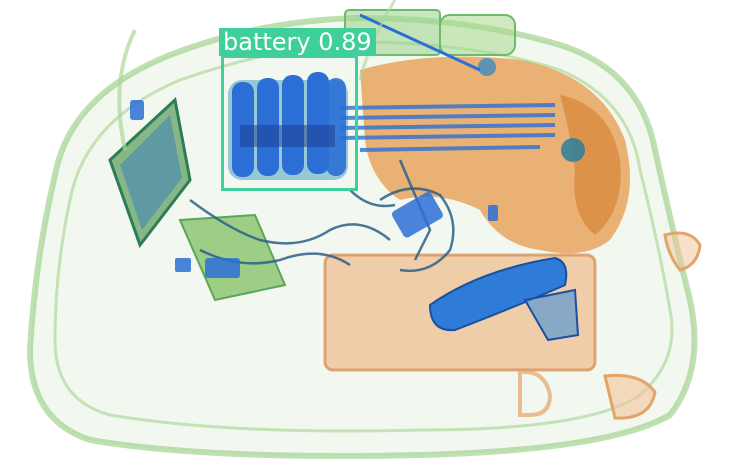 The height and width of the screenshot is (464, 756). Describe the element at coordinates (504, 299) in the screenshot. I see `blue-tray` at that location.